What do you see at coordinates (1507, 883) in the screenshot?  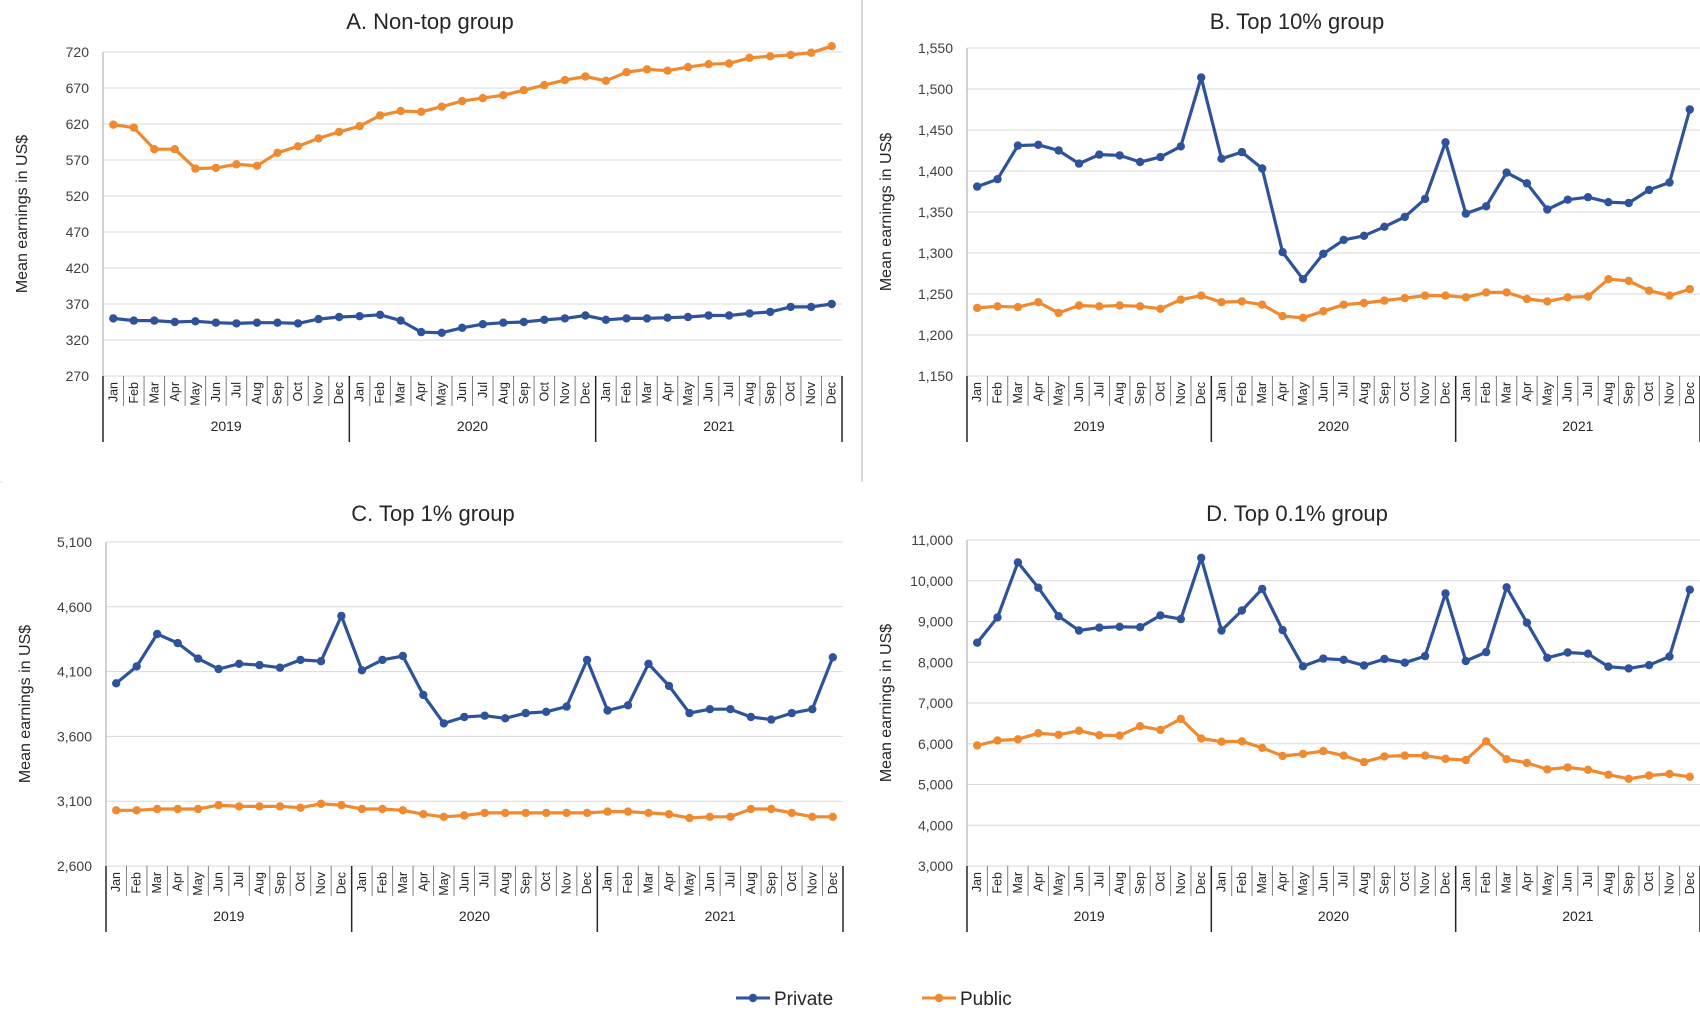 I see `x-tick-label-month: Mar` at bounding box center [1507, 883].